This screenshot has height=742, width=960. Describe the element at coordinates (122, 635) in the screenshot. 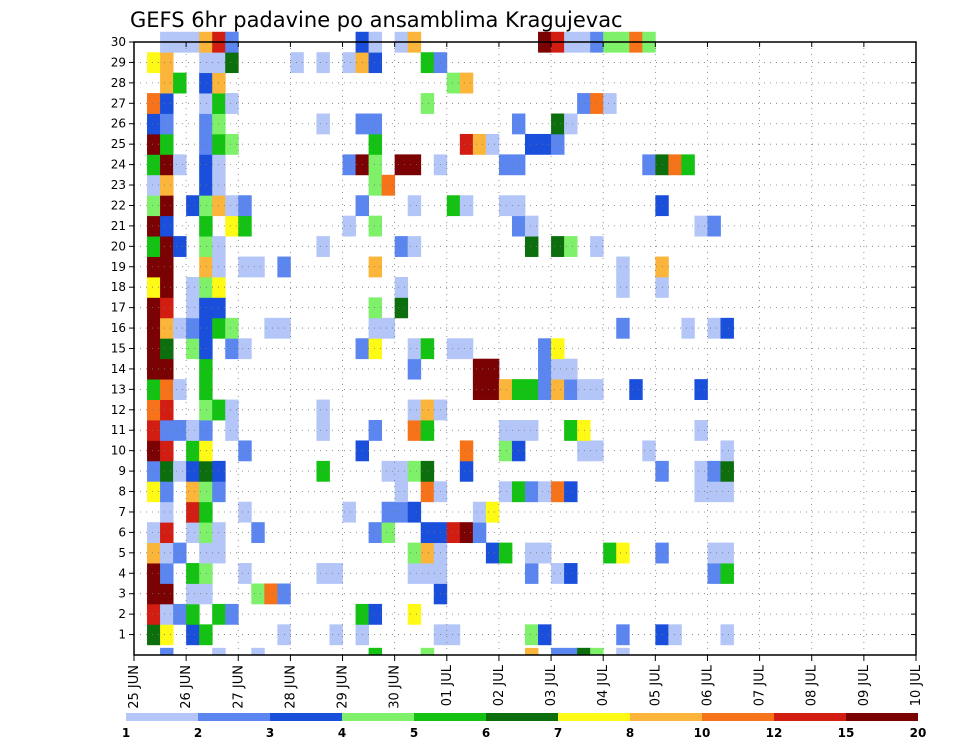

I see `y-tick-label: 1` at that location.